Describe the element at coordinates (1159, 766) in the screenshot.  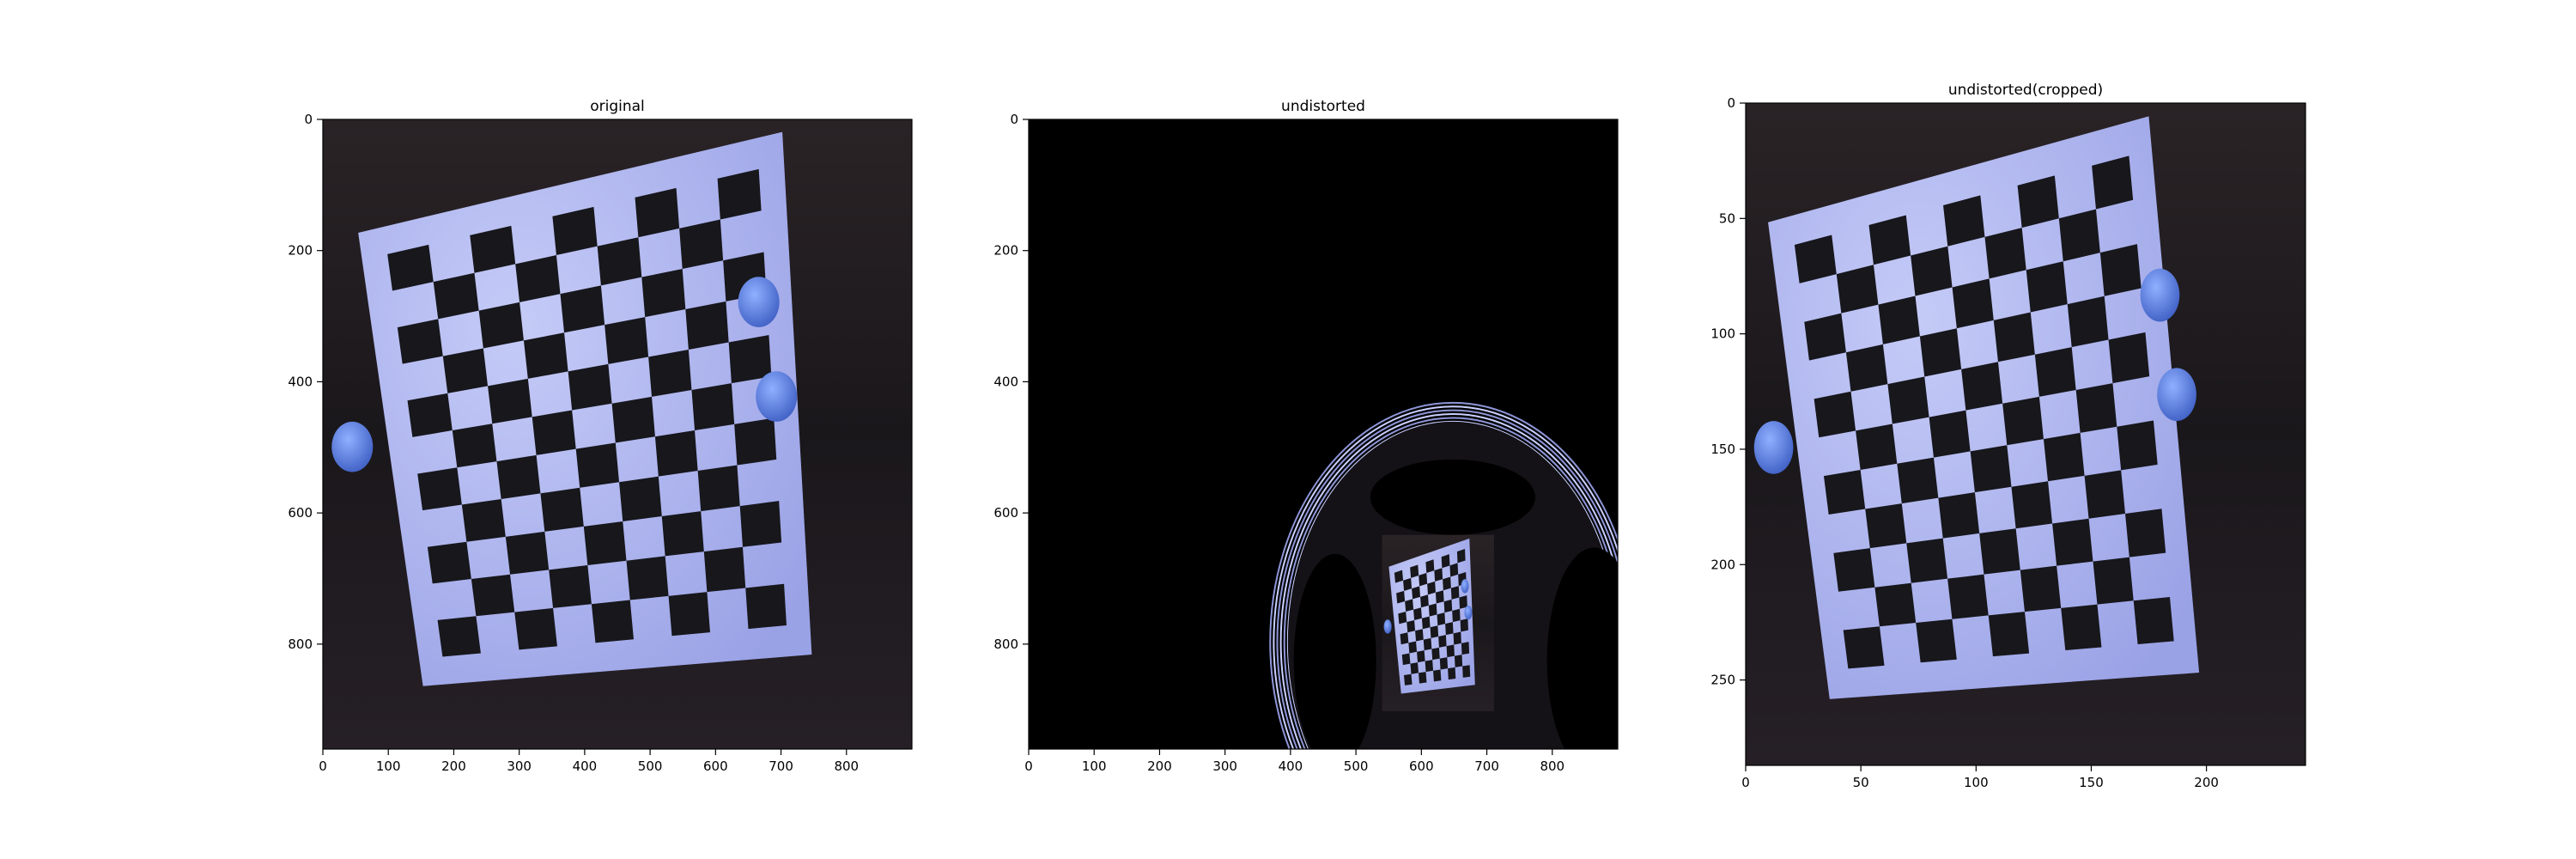
I see `x-tick-label: 200` at that location.